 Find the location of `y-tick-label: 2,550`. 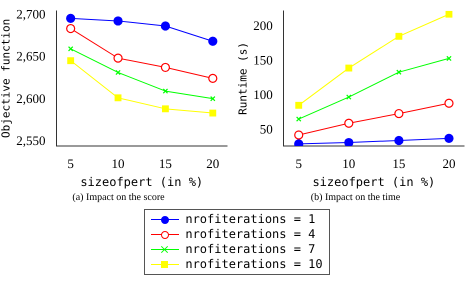

y-tick-label: 2,550 is located at coordinates (31, 140).